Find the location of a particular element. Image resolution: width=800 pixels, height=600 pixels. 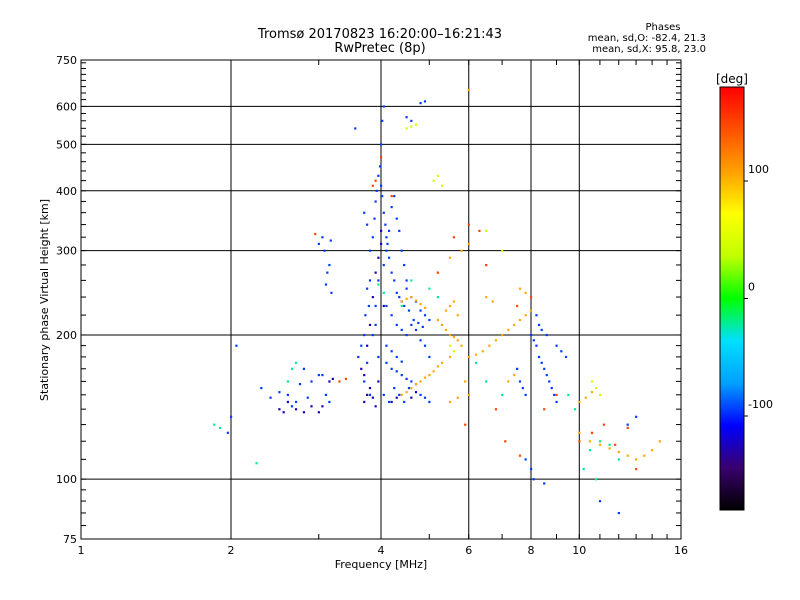

y-tick-label: 100 is located at coordinates (66, 479).